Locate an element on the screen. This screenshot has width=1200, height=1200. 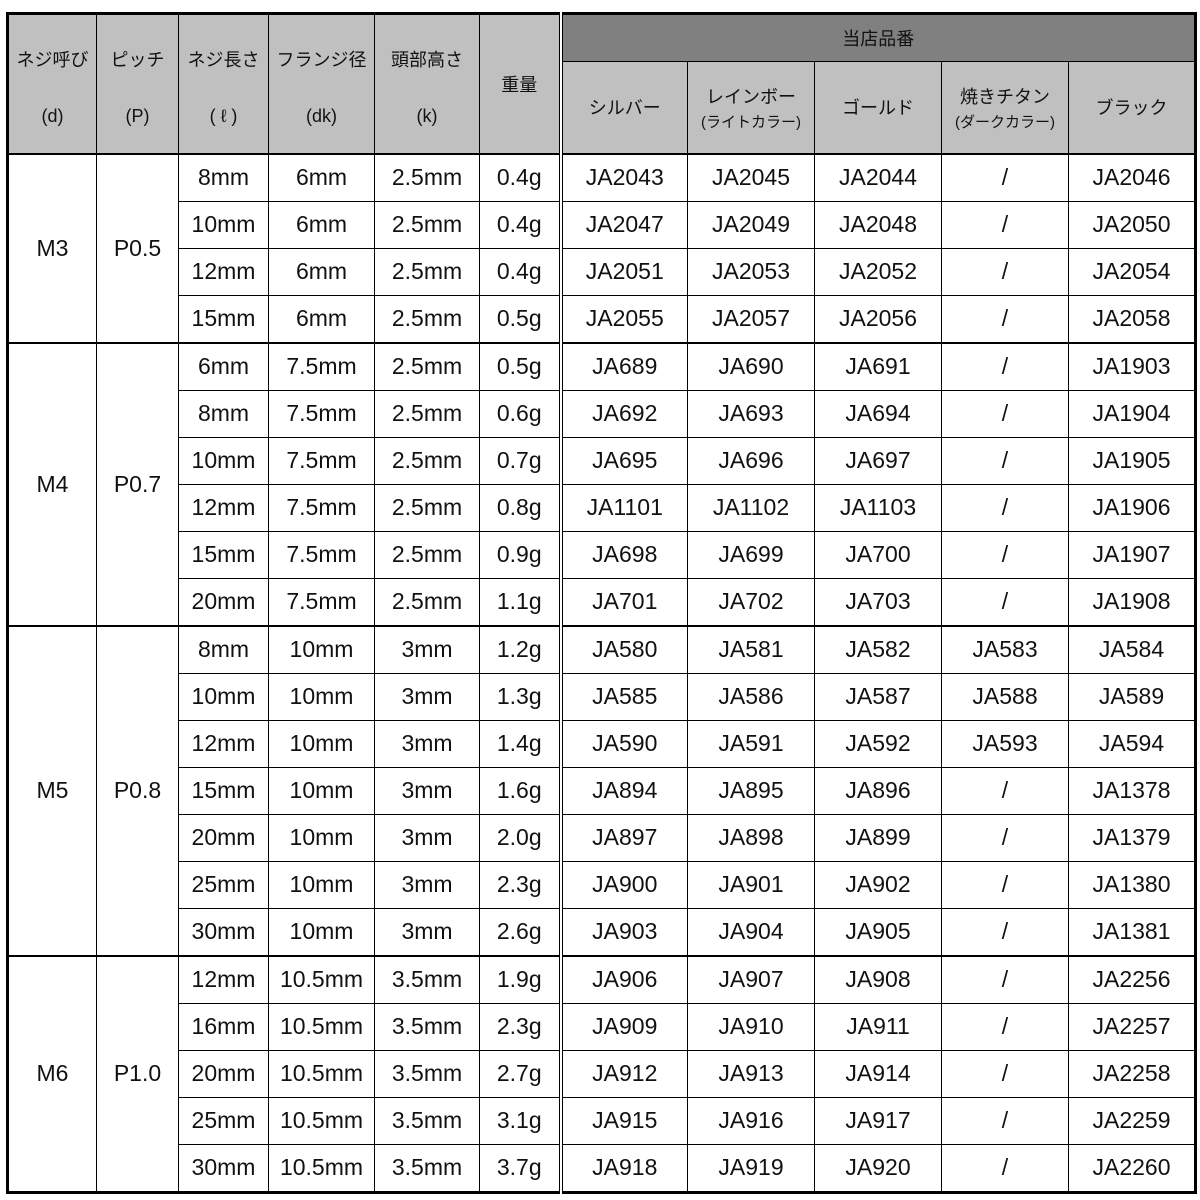
cell-black: JA1378 is located at coordinates (1132, 790).